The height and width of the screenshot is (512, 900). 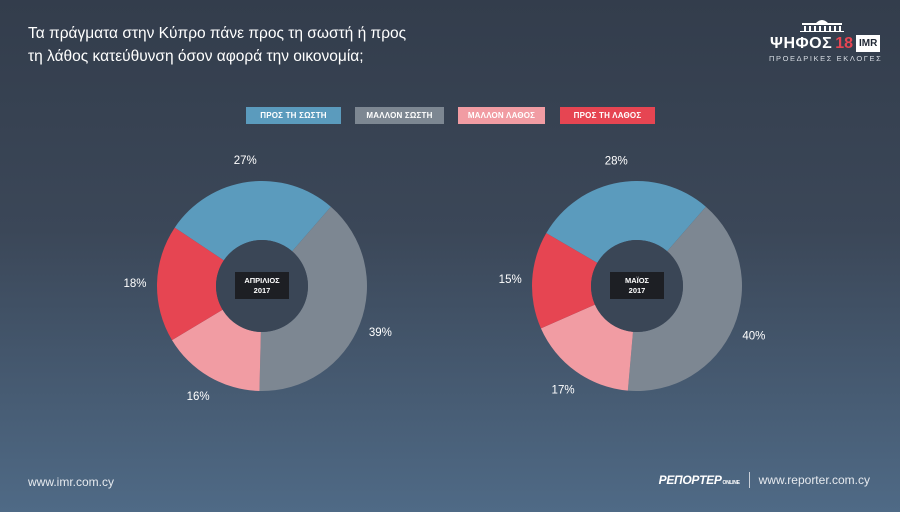 What do you see at coordinates (245, 161) in the screenshot?
I see `data-label-pros-ti-sosti: 27%` at bounding box center [245, 161].